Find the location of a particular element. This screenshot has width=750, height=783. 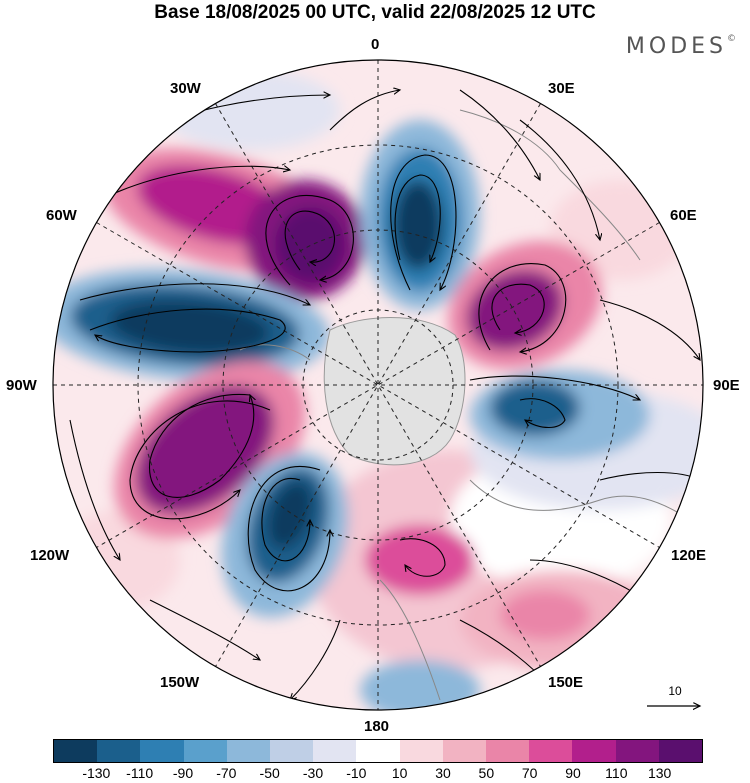

lon-label-30w: 30W is located at coordinates (185, 88).